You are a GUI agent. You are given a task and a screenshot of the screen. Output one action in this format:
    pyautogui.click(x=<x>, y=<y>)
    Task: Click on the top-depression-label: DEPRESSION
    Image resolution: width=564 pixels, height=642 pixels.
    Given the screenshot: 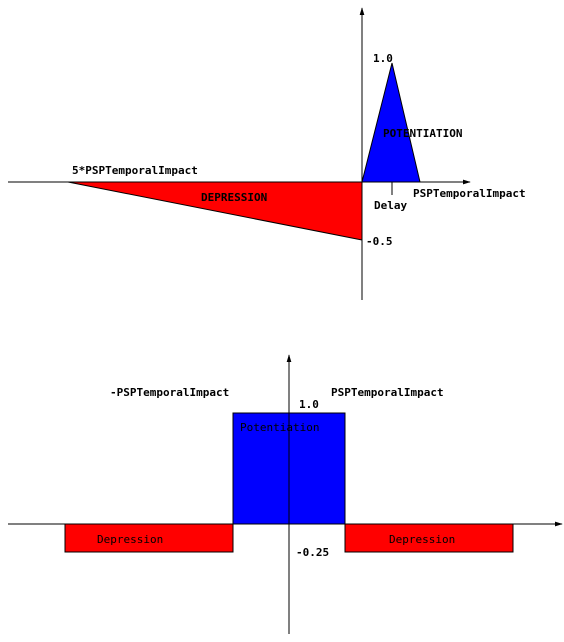 What is the action you would take?
    pyautogui.click(x=234, y=197)
    